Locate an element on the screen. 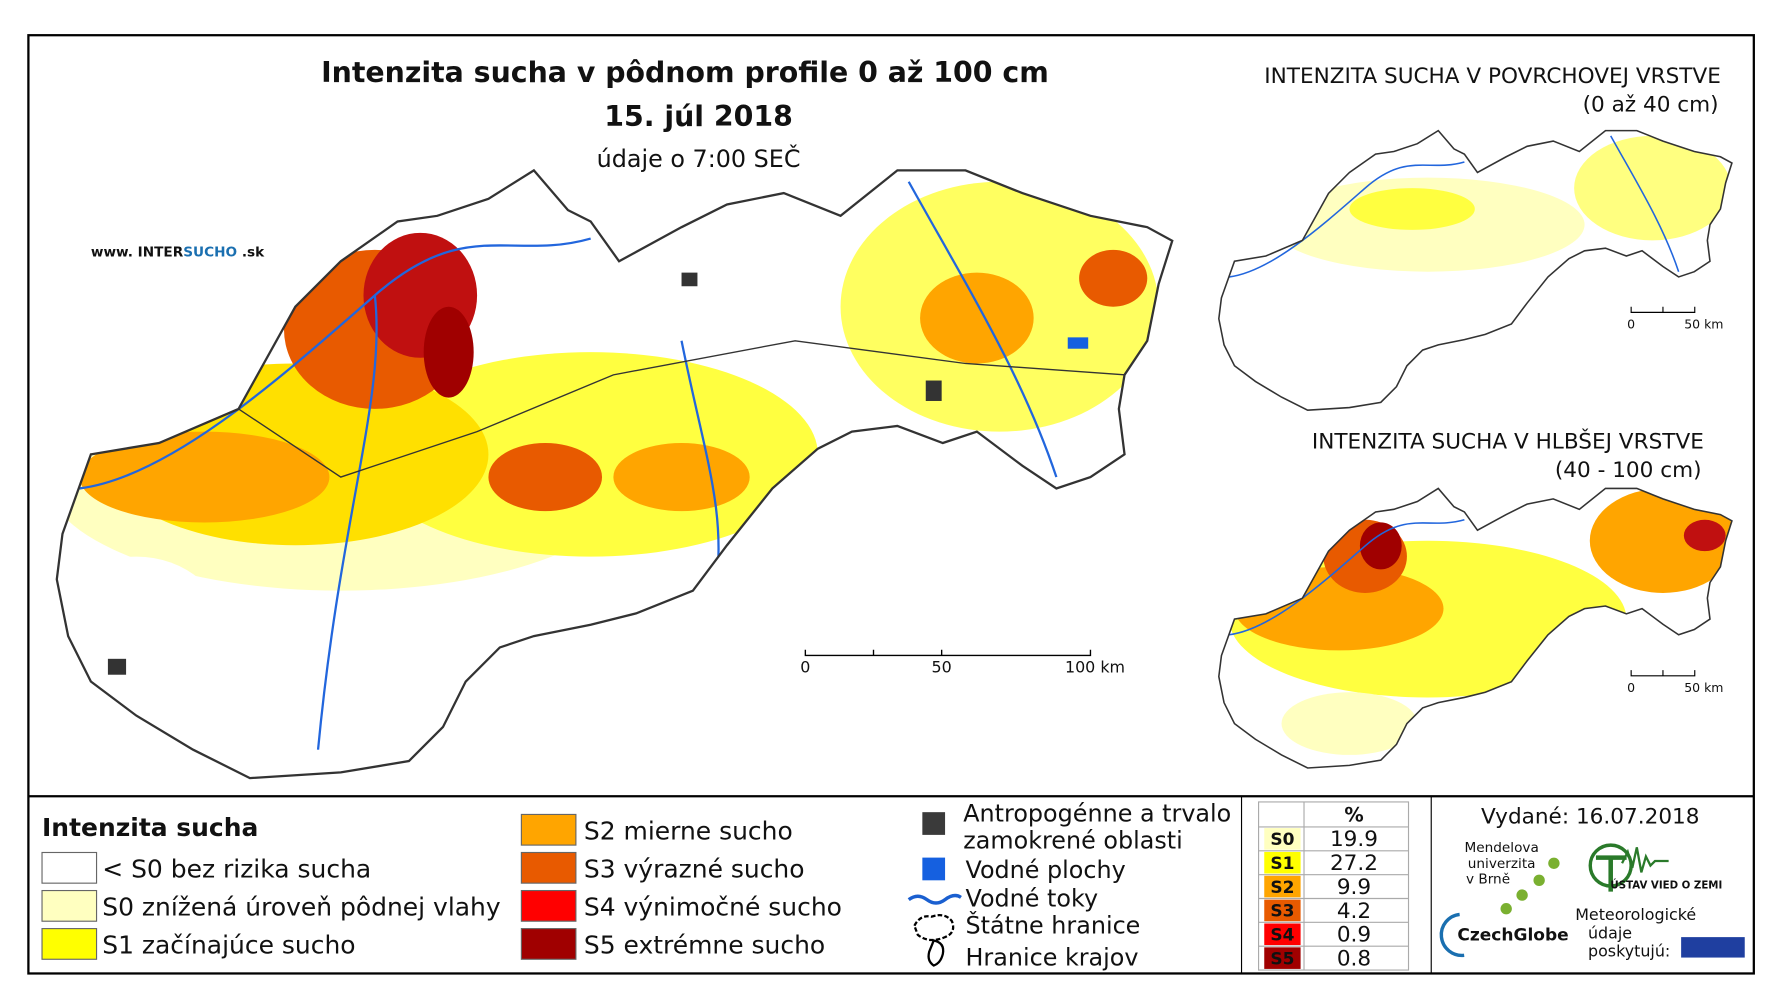 This screenshot has height=1003, width=1772. logo-text: univerzita is located at coordinates (1502, 864).